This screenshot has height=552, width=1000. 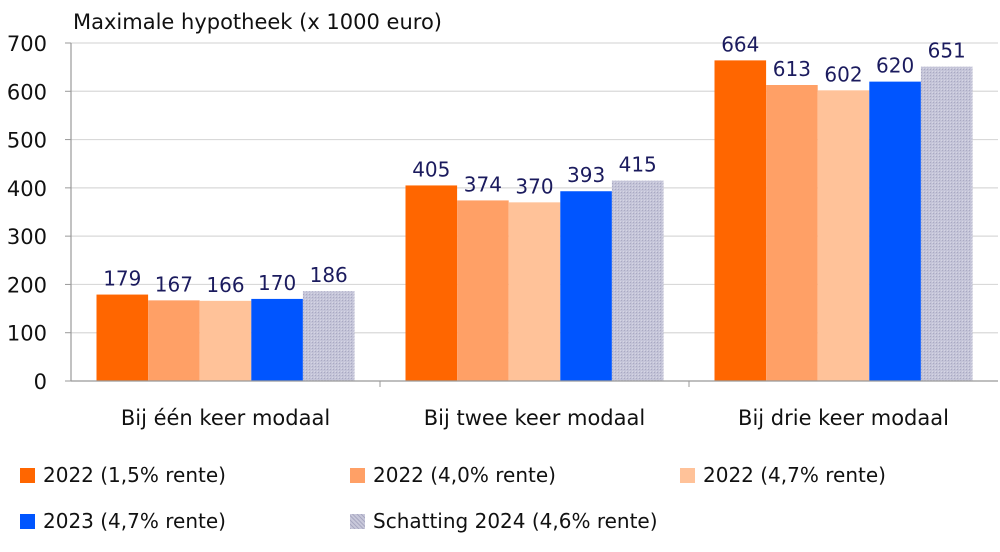 I want to click on y-tick-label: 400, so click(x=27, y=189).